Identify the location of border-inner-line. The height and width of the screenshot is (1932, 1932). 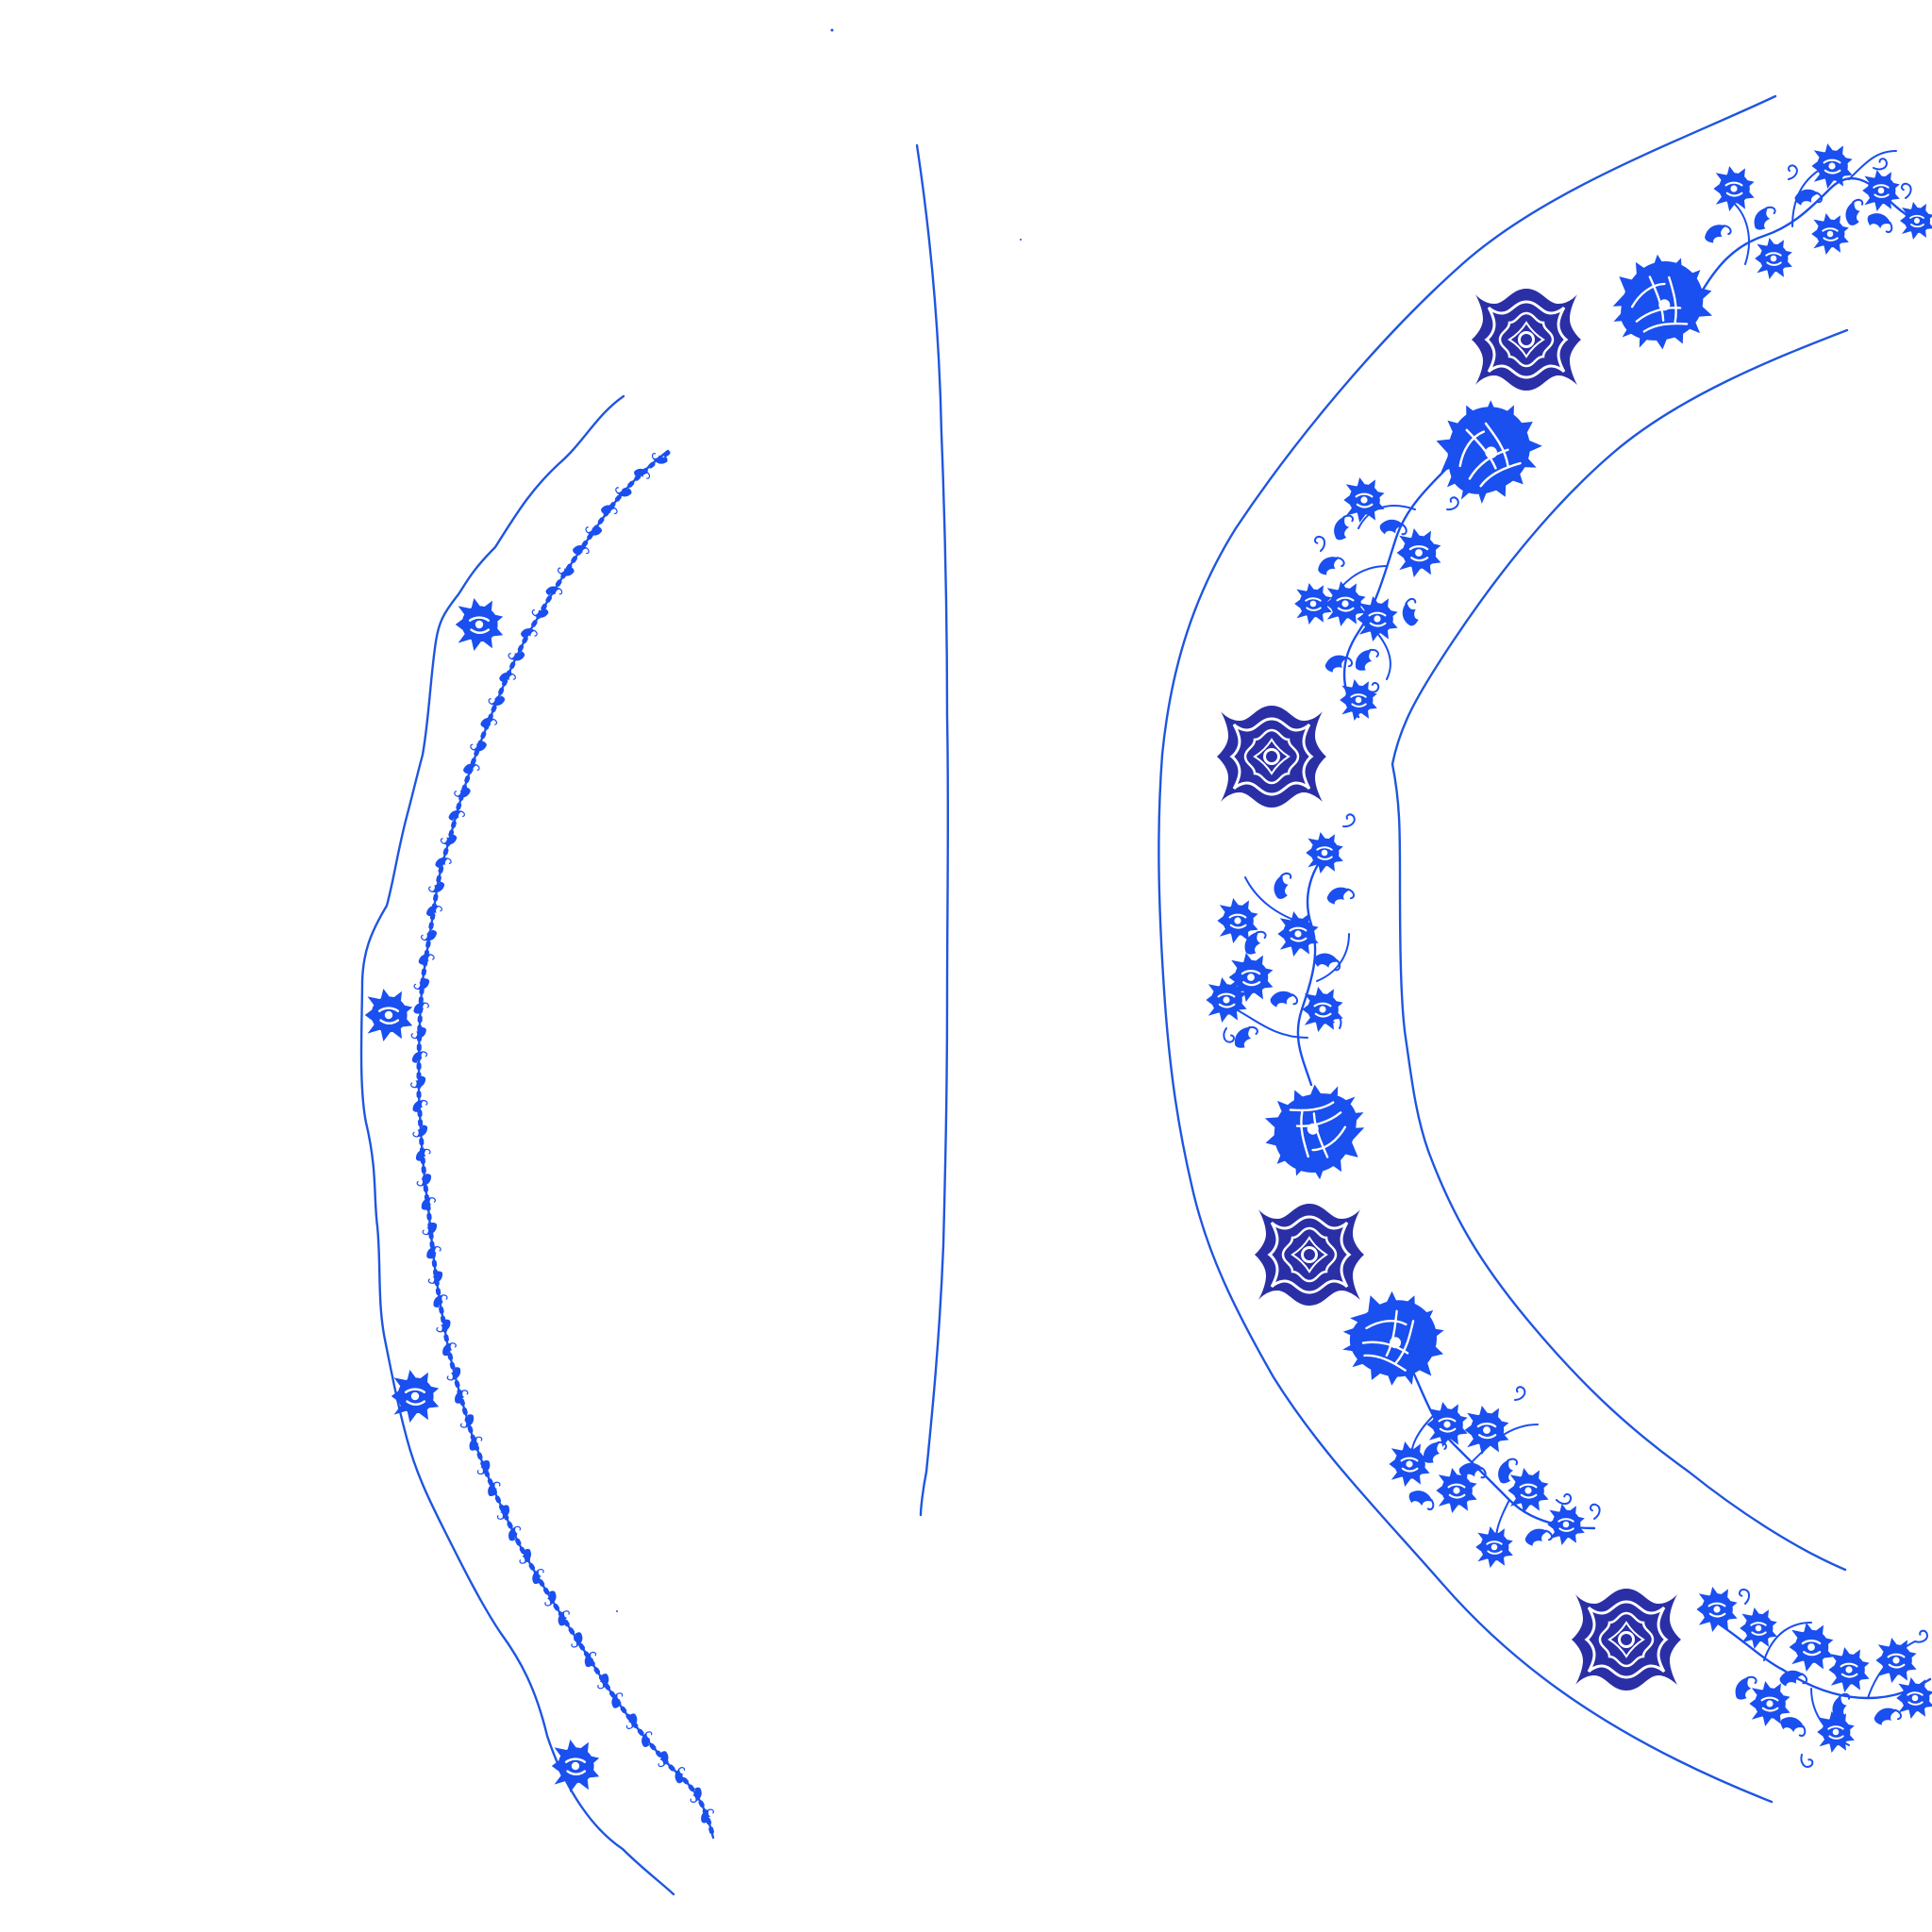
(566, 1145).